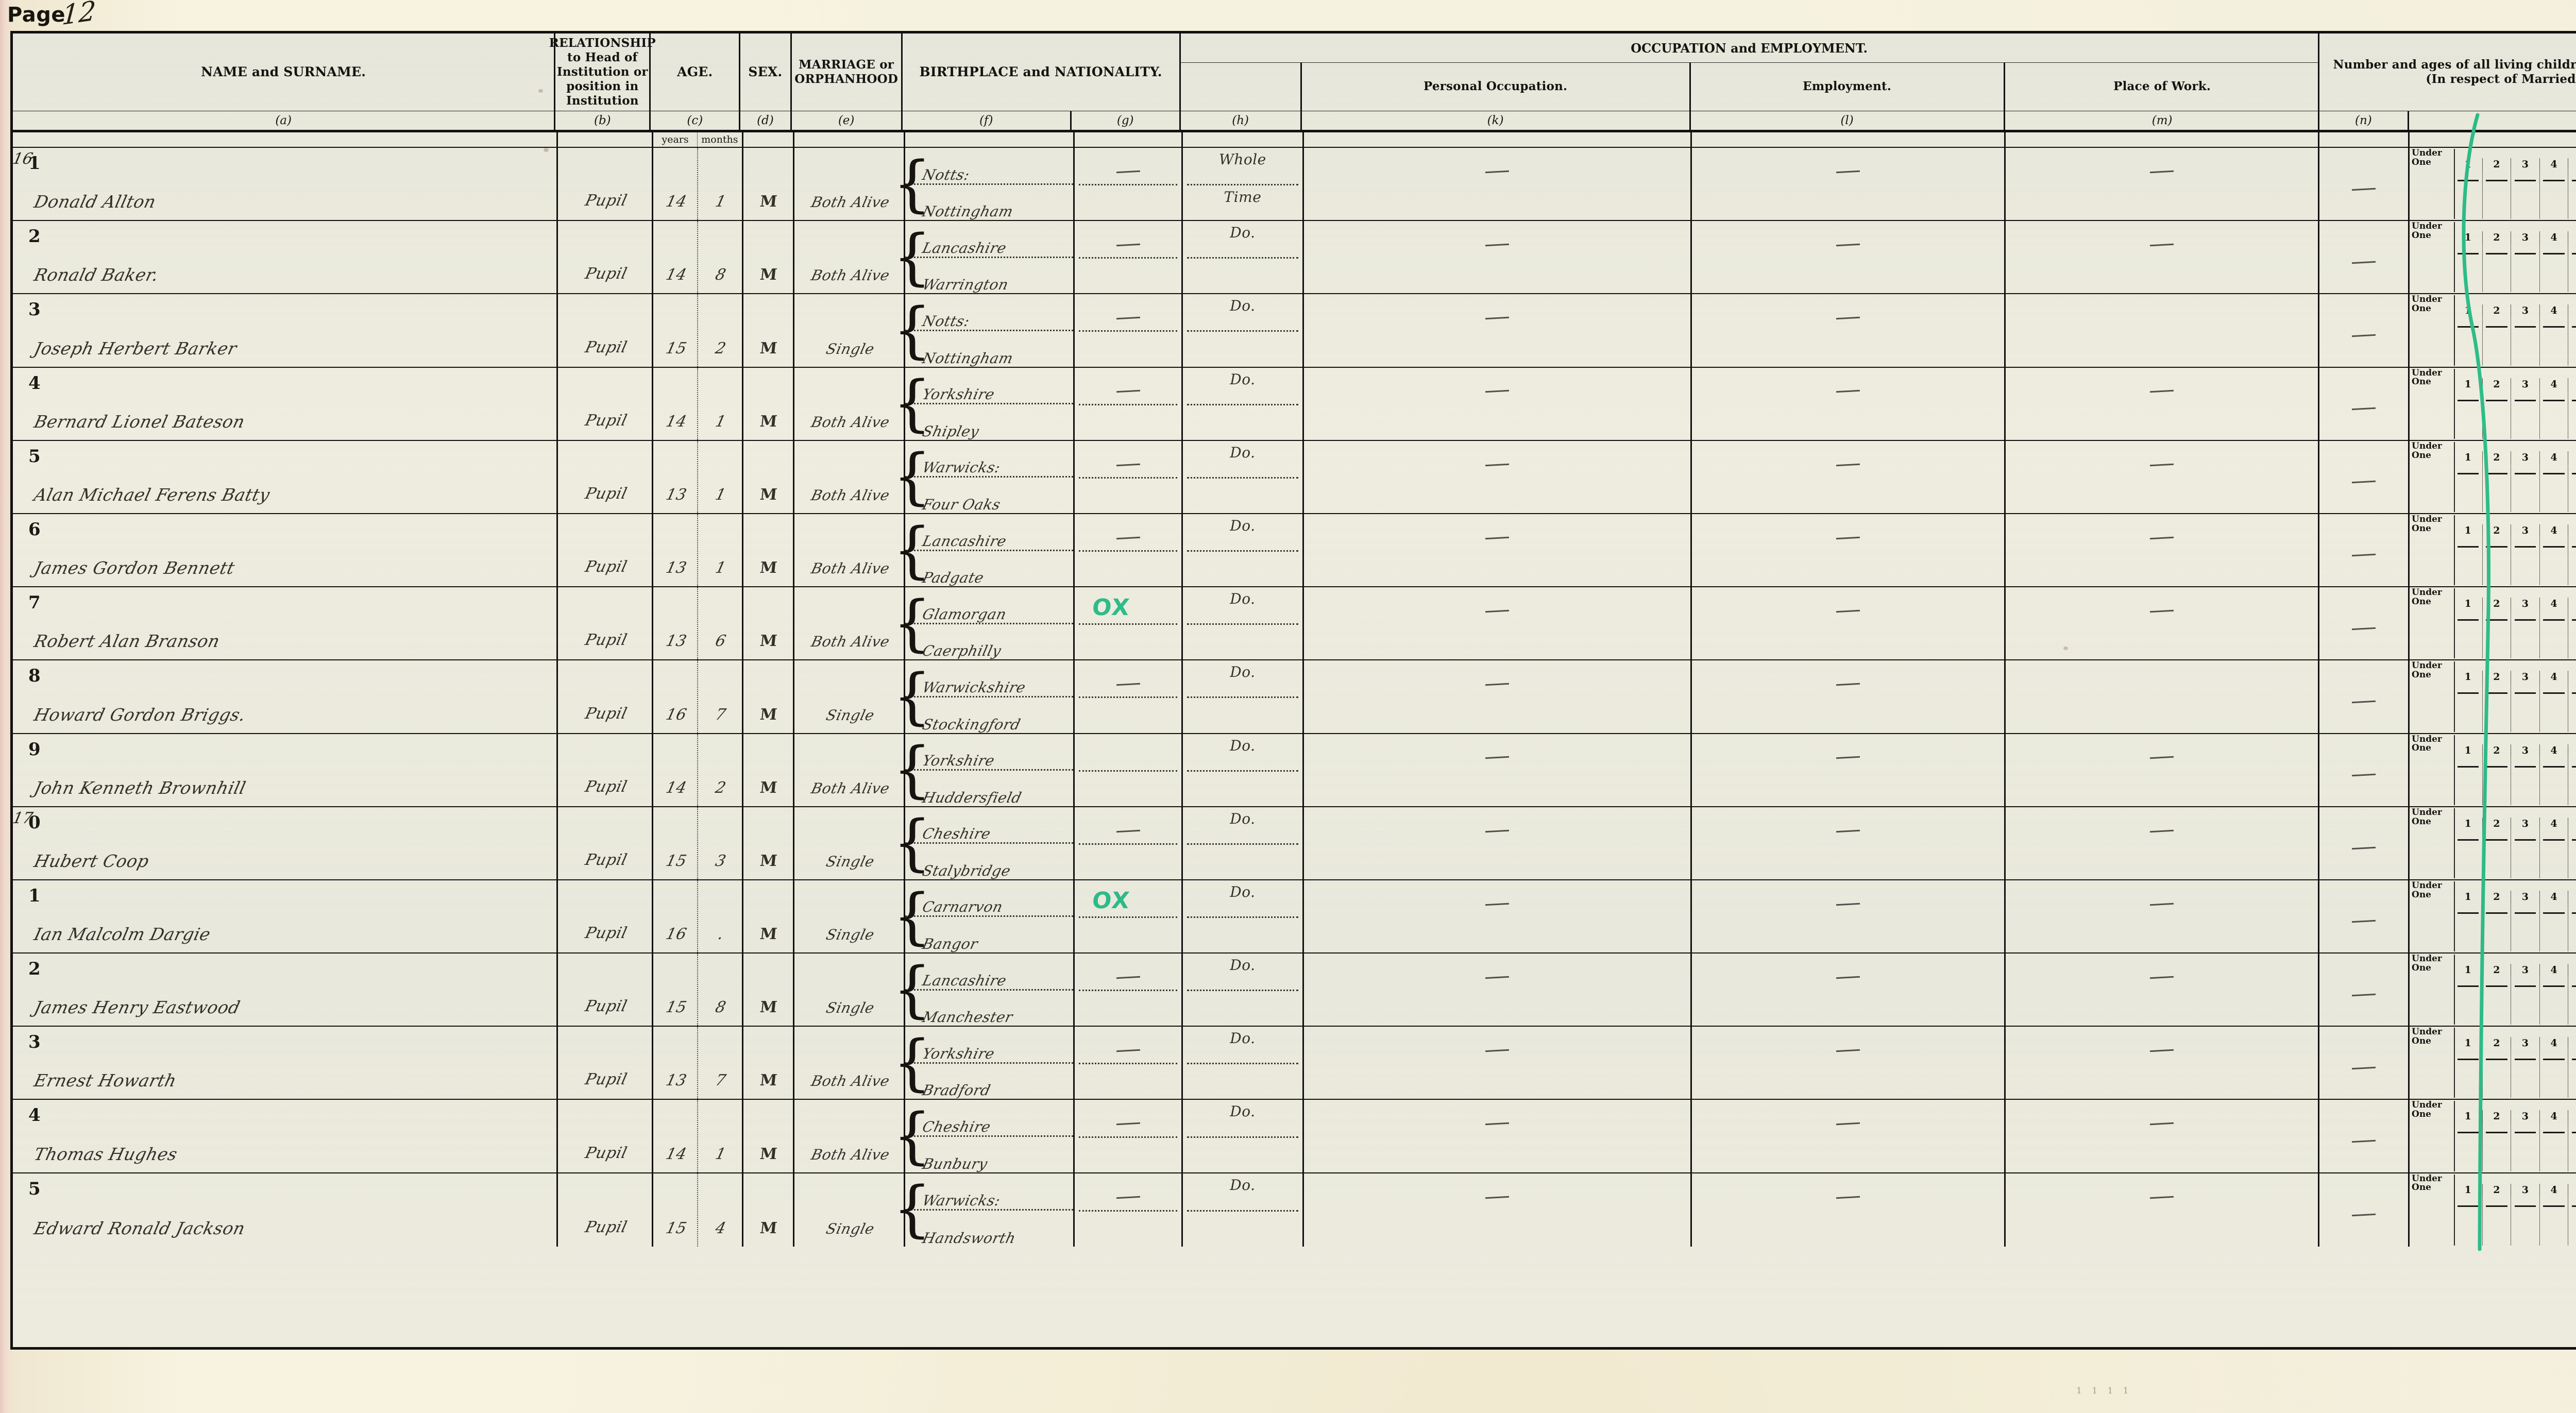 The image size is (2576, 1413). I want to click on cell-name: 8 Howard Gordon Briggs., so click(286, 697).